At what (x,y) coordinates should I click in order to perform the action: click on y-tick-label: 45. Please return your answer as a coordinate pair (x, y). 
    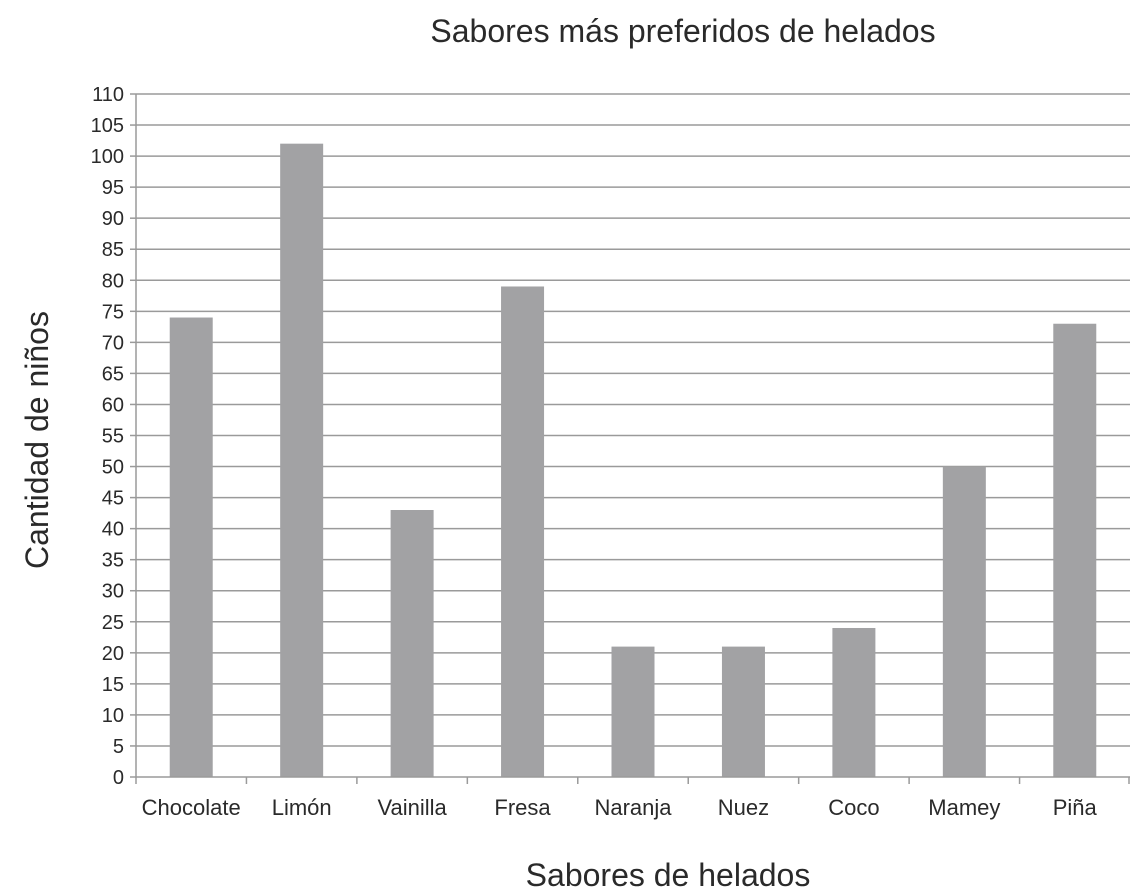
    Looking at the image, I should click on (113, 499).